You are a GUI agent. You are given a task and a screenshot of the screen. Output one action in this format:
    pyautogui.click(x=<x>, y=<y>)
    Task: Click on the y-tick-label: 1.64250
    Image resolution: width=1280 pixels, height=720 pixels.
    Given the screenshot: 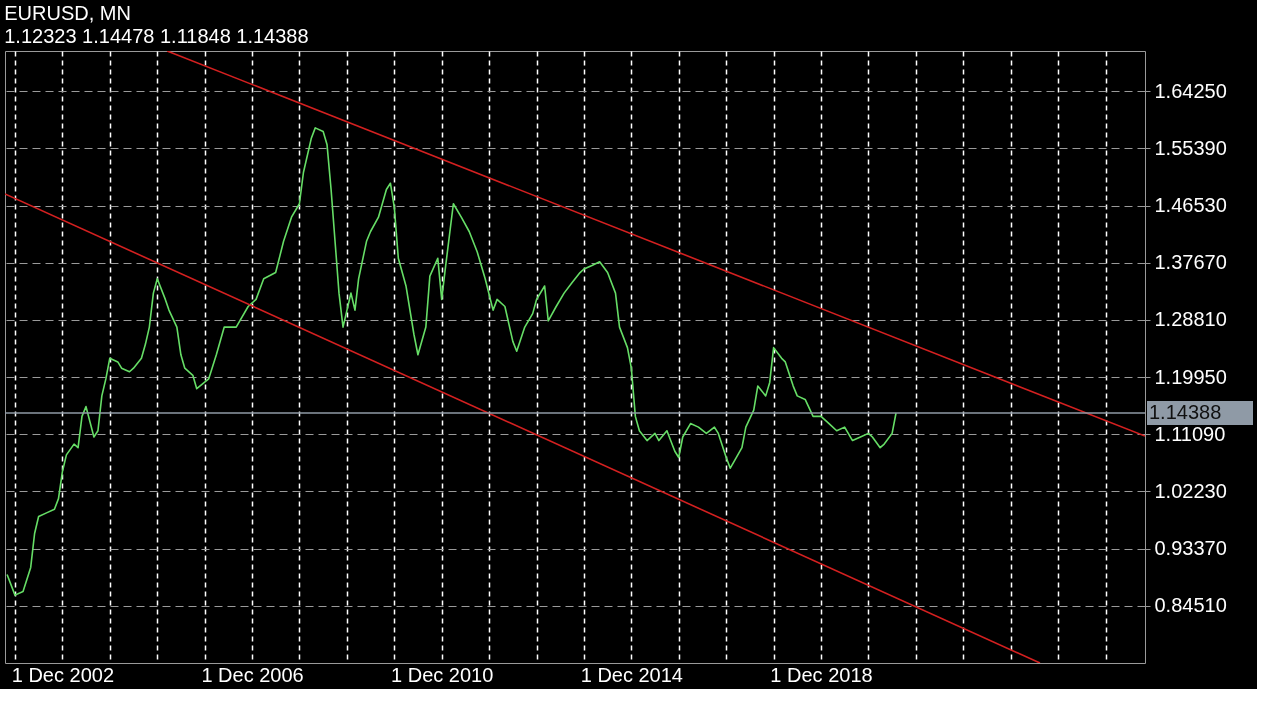 What is the action you would take?
    pyautogui.click(x=1190, y=90)
    